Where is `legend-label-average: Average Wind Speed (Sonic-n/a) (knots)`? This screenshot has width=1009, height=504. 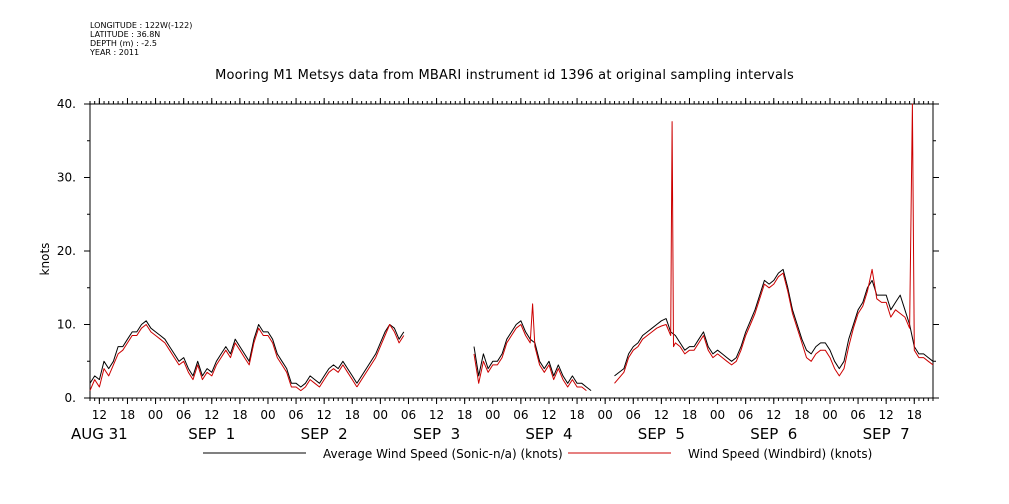
legend-label-average: Average Wind Speed (Sonic-n/a) (knots) is located at coordinates (443, 454).